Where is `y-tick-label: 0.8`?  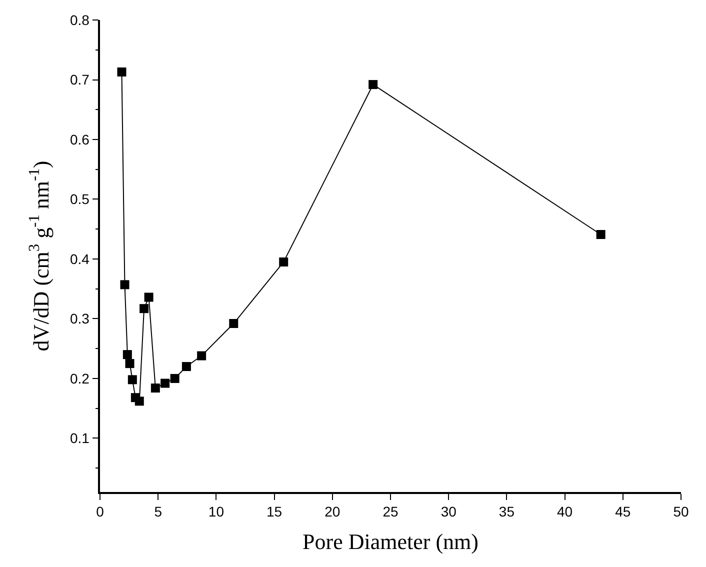
y-tick-label: 0.8 is located at coordinates (80, 20).